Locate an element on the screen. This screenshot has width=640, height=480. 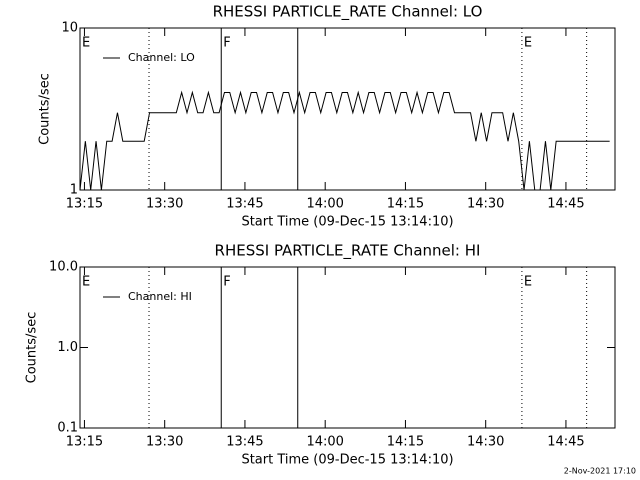
chart-title: RHESSI PARTICLE_RATE Channel: HI is located at coordinates (348, 251).